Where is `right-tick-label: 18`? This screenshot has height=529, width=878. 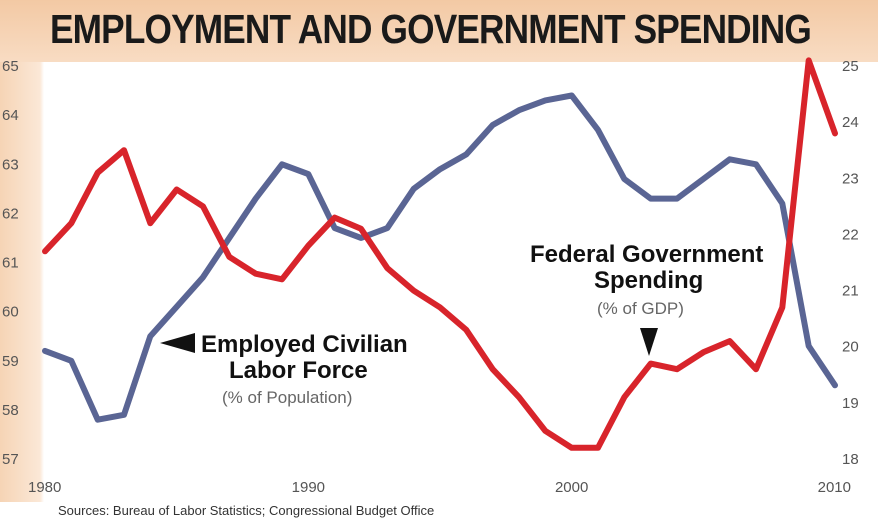 right-tick-label: 18 is located at coordinates (850, 459).